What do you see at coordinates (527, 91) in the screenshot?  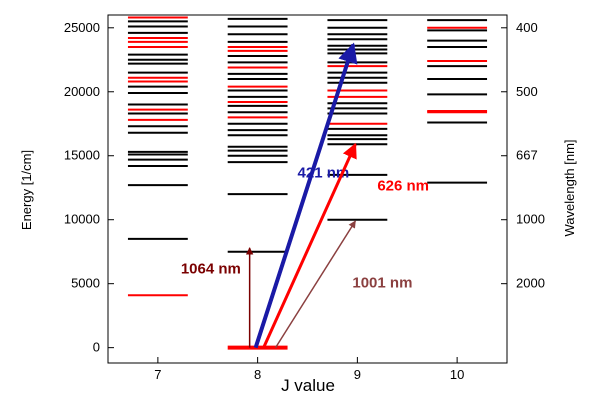 I see `right-tick-label: 500` at bounding box center [527, 91].